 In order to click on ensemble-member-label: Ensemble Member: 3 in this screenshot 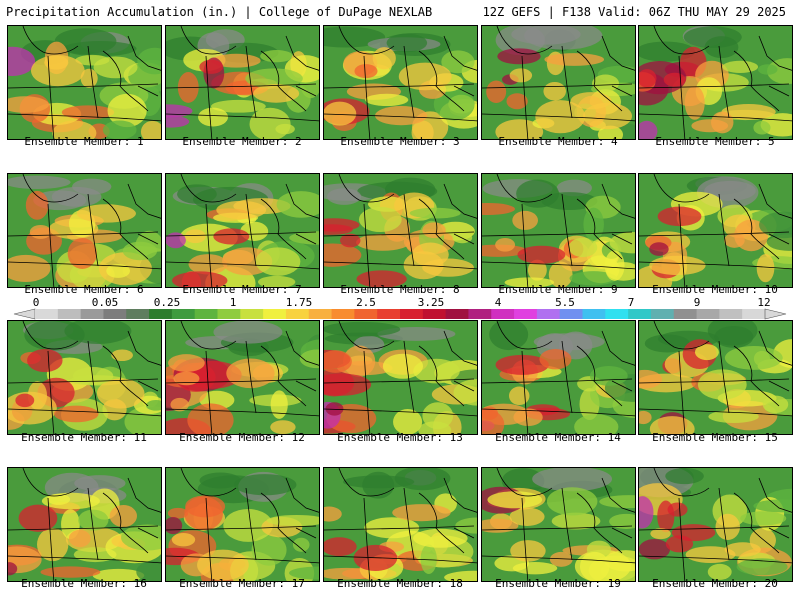, I will do `click(400, 141)`.